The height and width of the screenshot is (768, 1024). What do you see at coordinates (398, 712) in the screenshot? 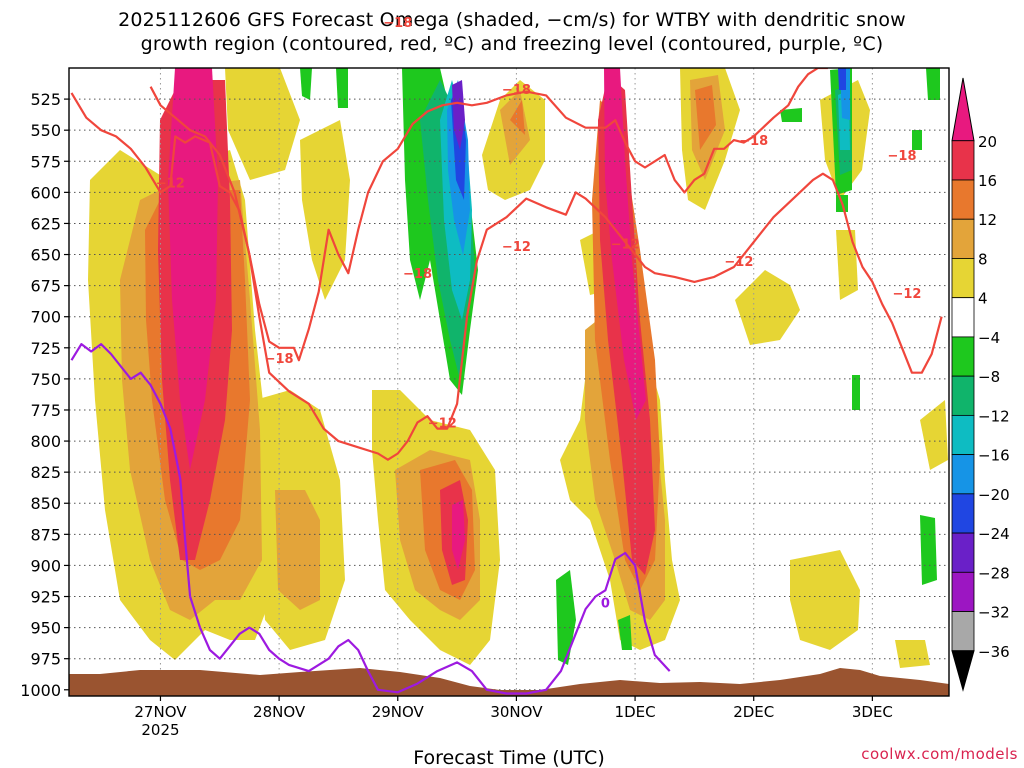
I see `x-tick-label: 29NOV` at bounding box center [398, 712].